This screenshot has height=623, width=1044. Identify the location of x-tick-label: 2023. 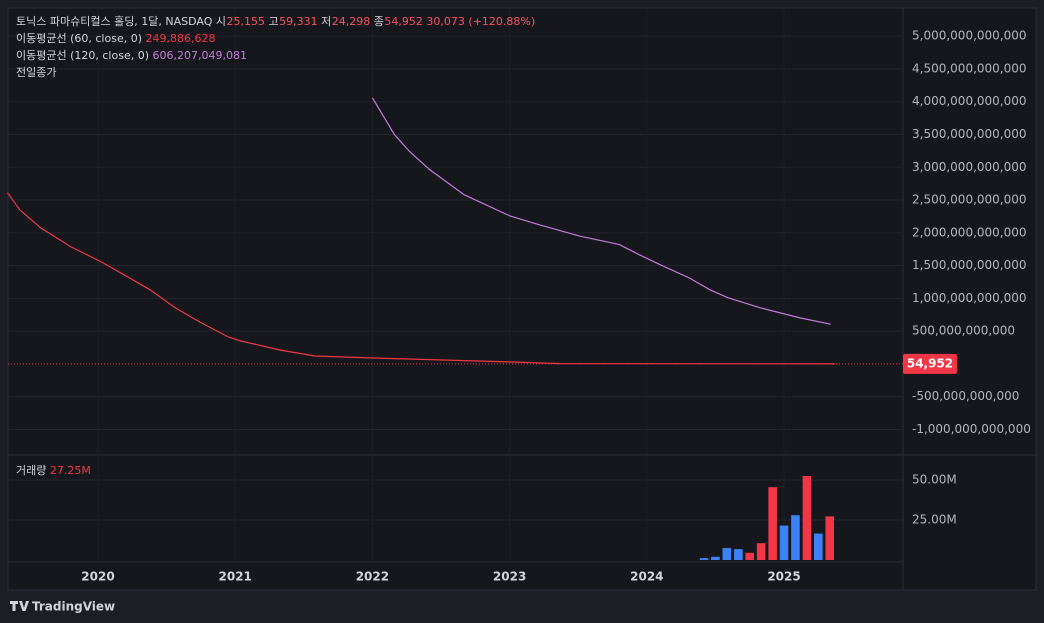
(509, 577).